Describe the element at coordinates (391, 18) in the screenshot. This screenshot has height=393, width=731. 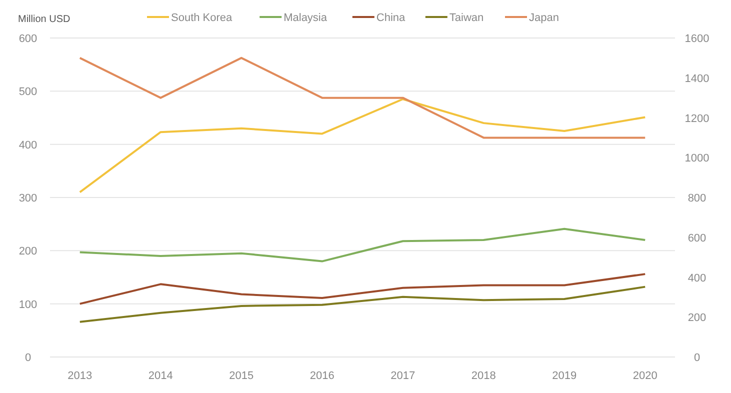
I see `legend-label: China` at that location.